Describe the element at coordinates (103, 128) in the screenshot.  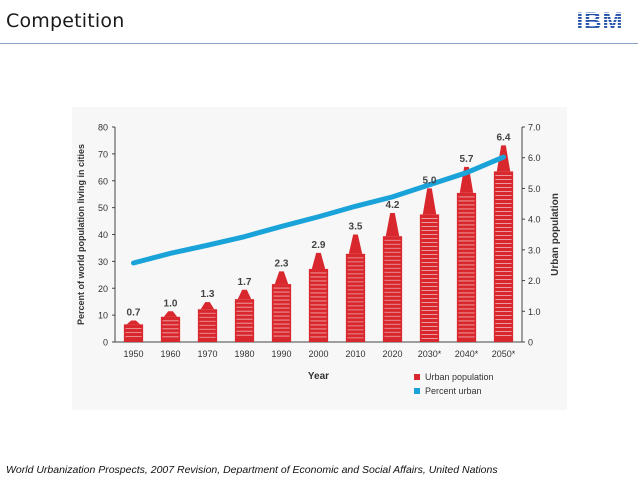
I see `y-tick-label-left: 80` at that location.